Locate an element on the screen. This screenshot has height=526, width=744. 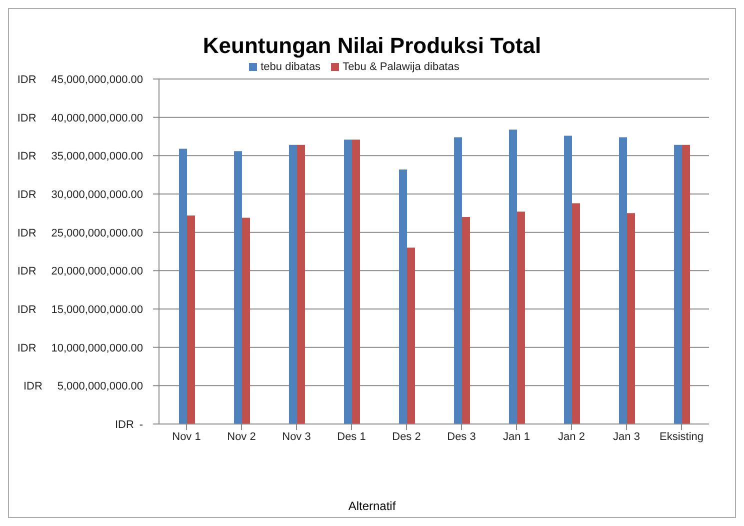
x-tick-label: Des 3 is located at coordinates (461, 436).